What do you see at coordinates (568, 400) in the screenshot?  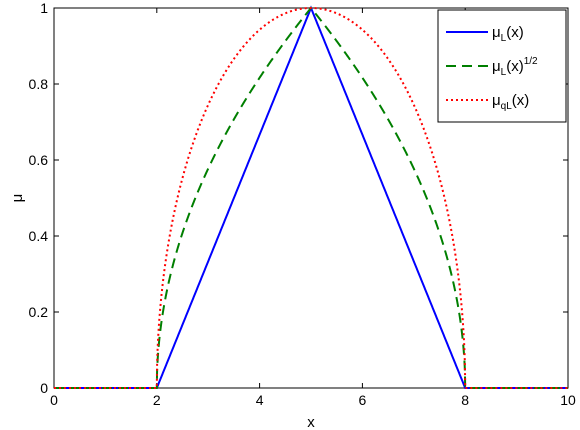 I see `x-tick-label: 10` at bounding box center [568, 400].